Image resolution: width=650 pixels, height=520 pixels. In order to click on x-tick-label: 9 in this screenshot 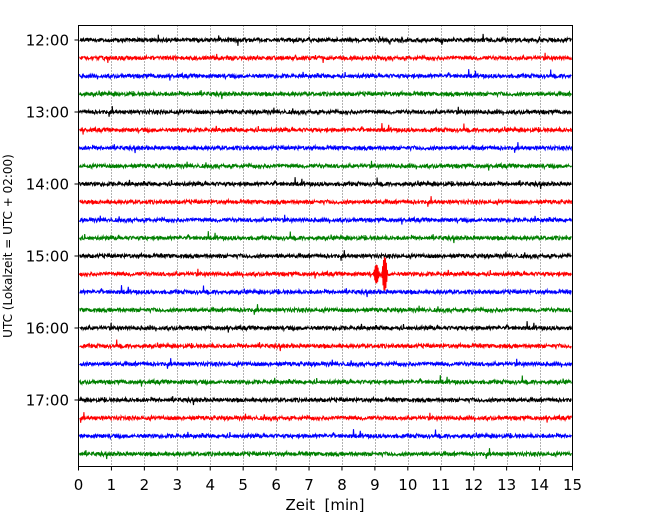, I will do `click(375, 485)`.